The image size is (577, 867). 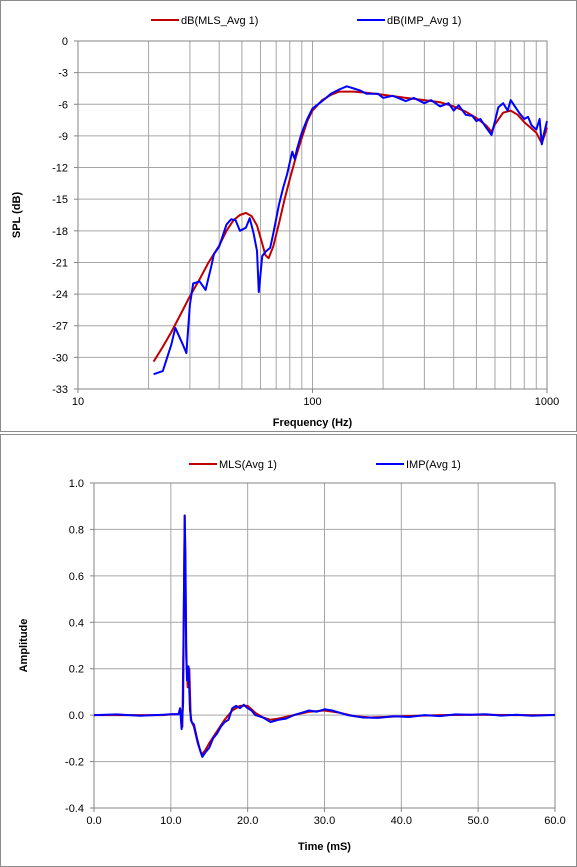 What do you see at coordinates (76, 484) in the screenshot?
I see `y-tick-label: 1.0` at bounding box center [76, 484].